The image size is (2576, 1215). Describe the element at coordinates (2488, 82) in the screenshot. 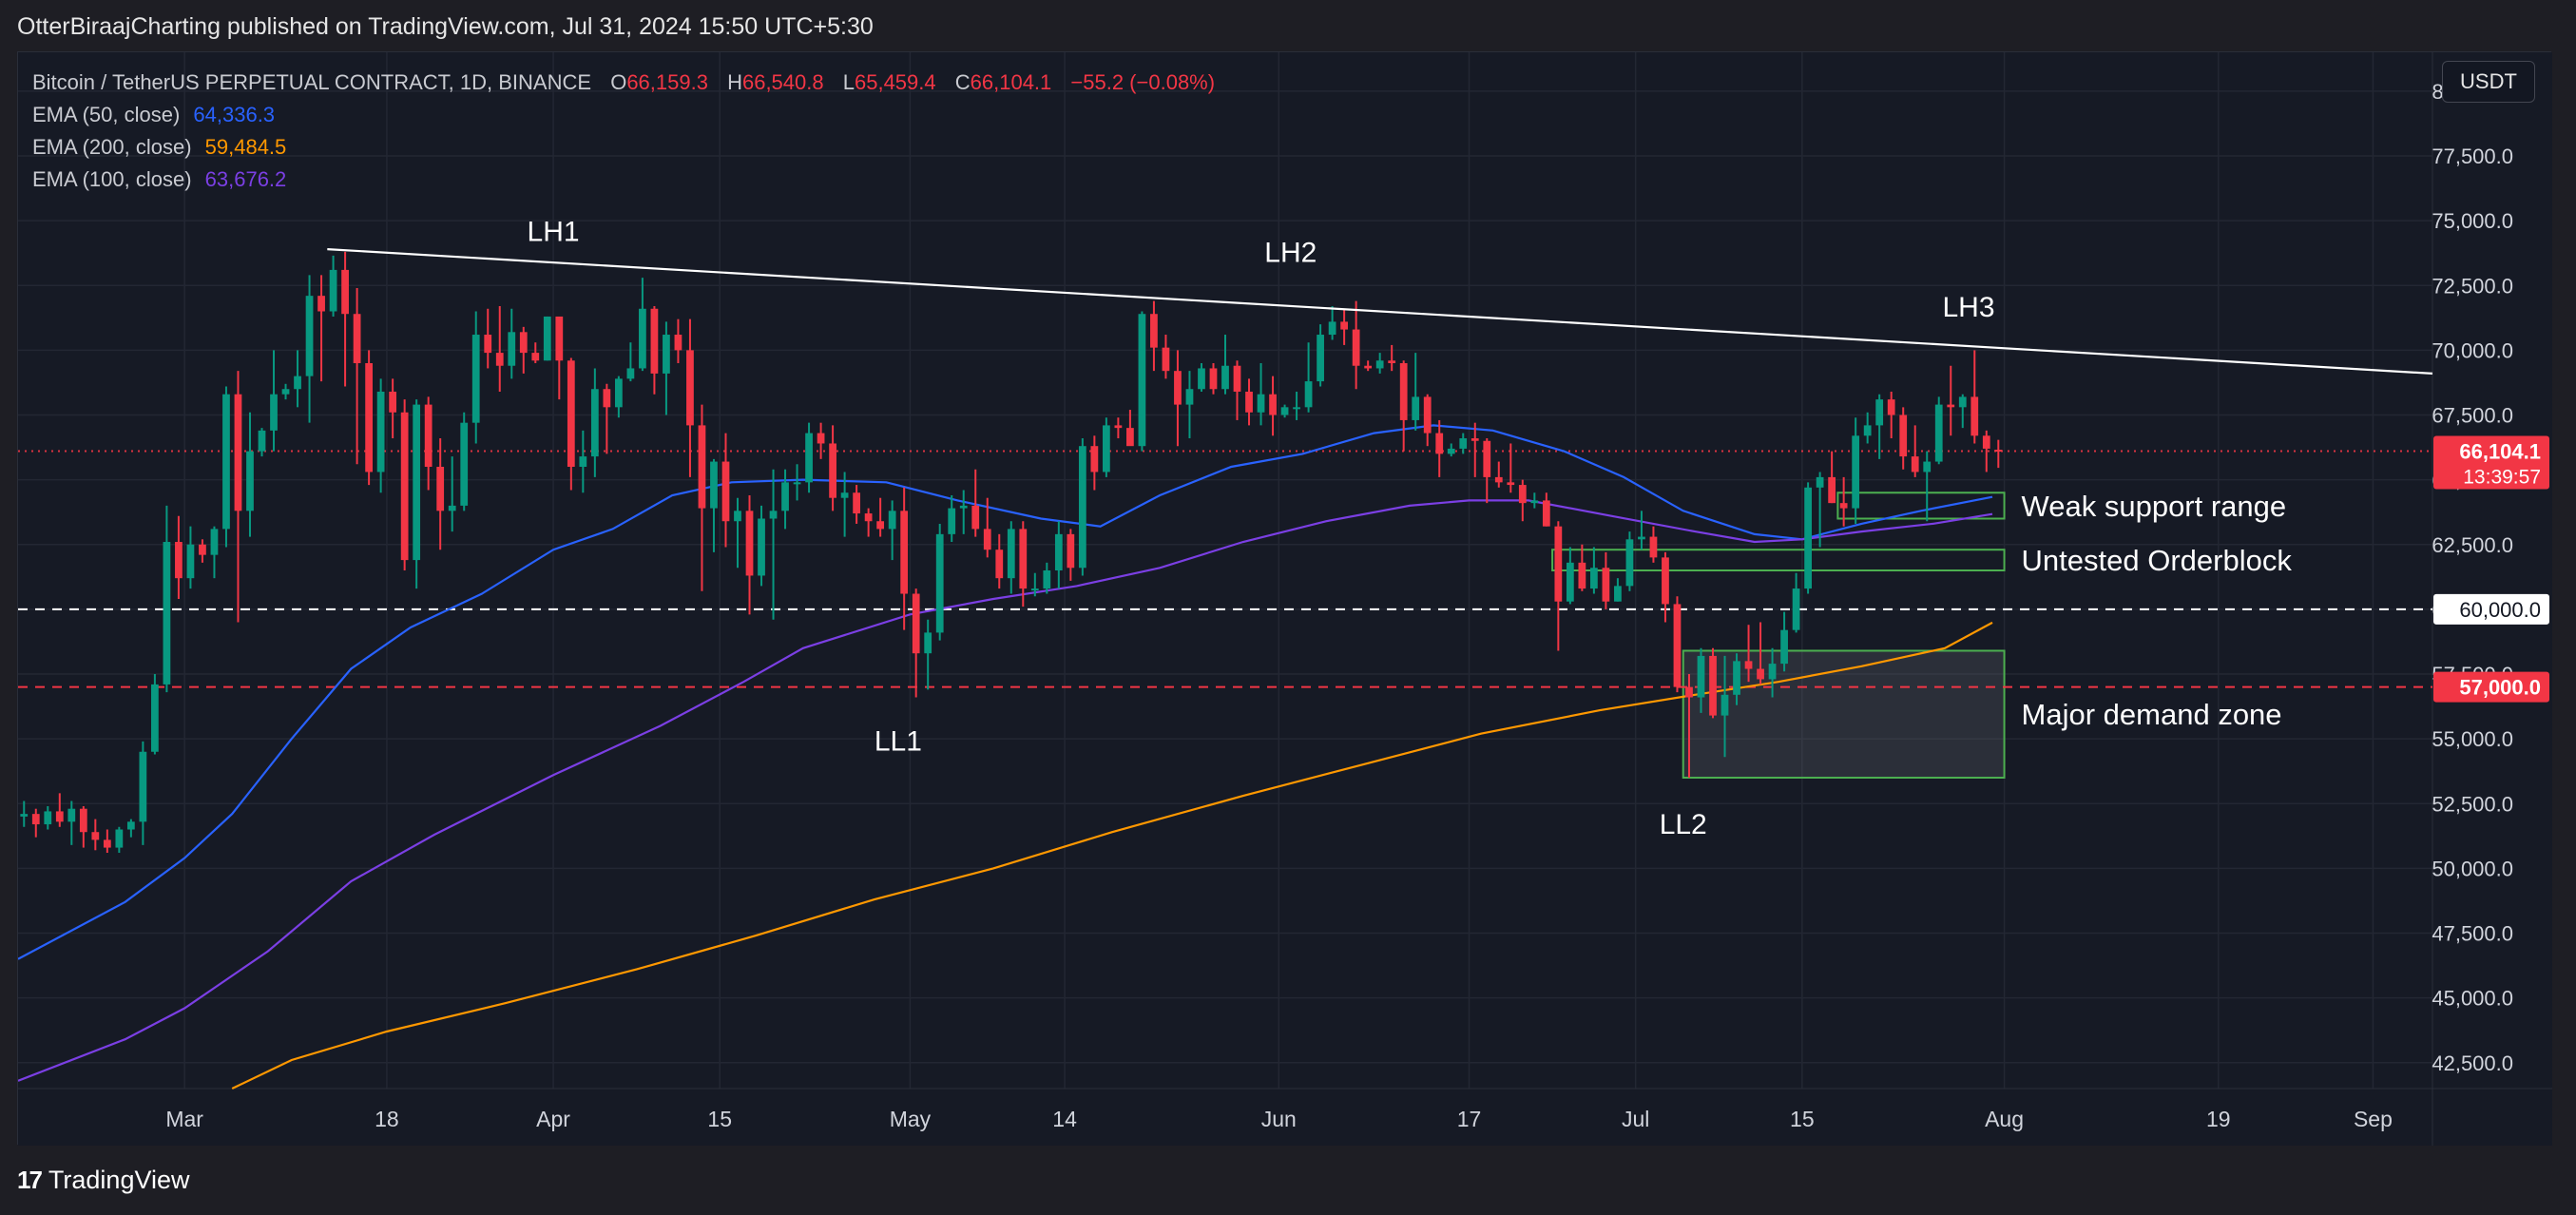

I see `currency-button: USDT` at that location.